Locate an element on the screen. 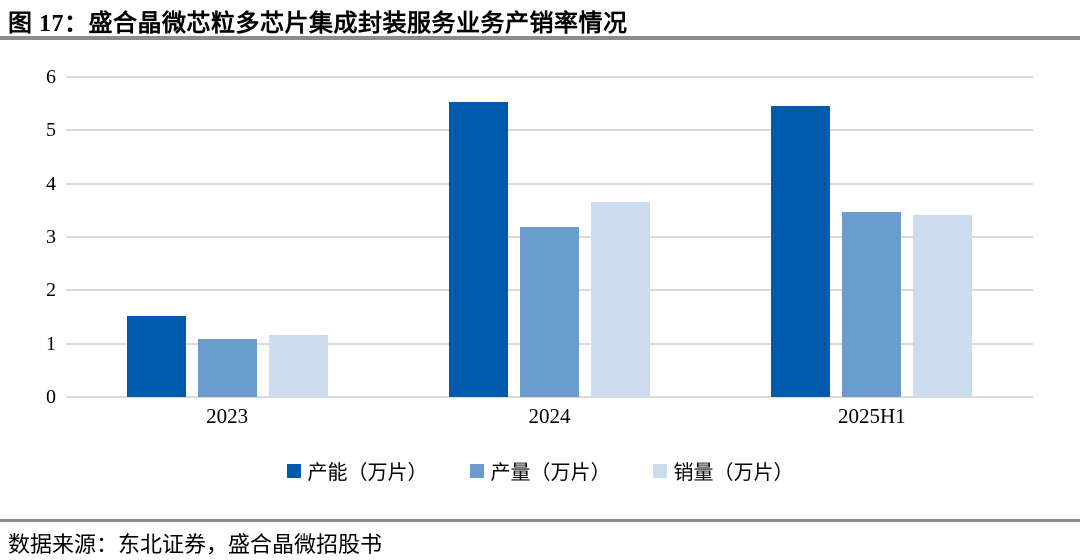  legend-item-sales: 销量（万片） is located at coordinates (723, 470).